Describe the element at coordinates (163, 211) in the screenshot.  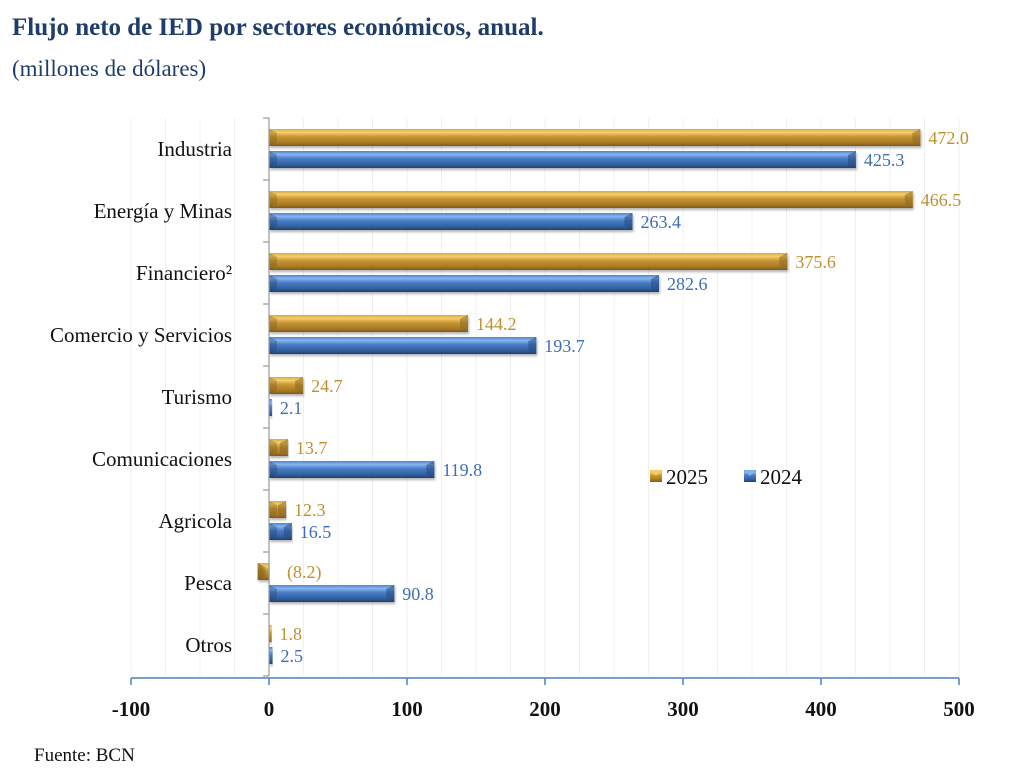
I see `category-label: Energía y Minas` at that location.